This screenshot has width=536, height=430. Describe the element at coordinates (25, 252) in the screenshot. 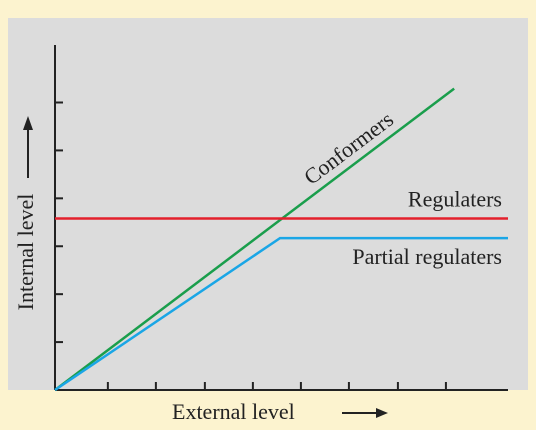

I see `y-axis-label: Internal level` at that location.